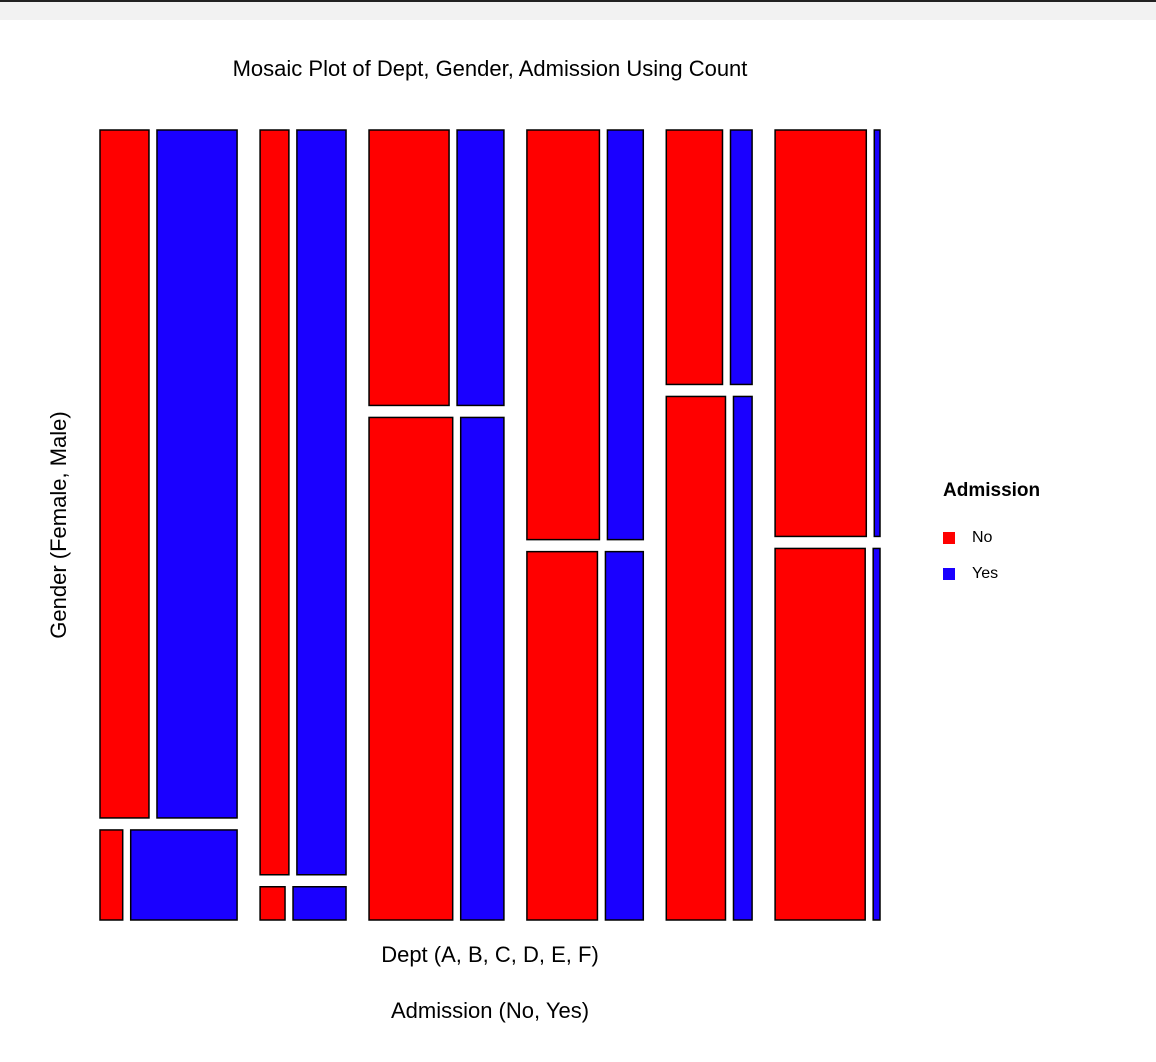  What do you see at coordinates (490, 954) in the screenshot?
I see `x-axis-label: Dept (A, B, C, D, E, F)` at bounding box center [490, 954].